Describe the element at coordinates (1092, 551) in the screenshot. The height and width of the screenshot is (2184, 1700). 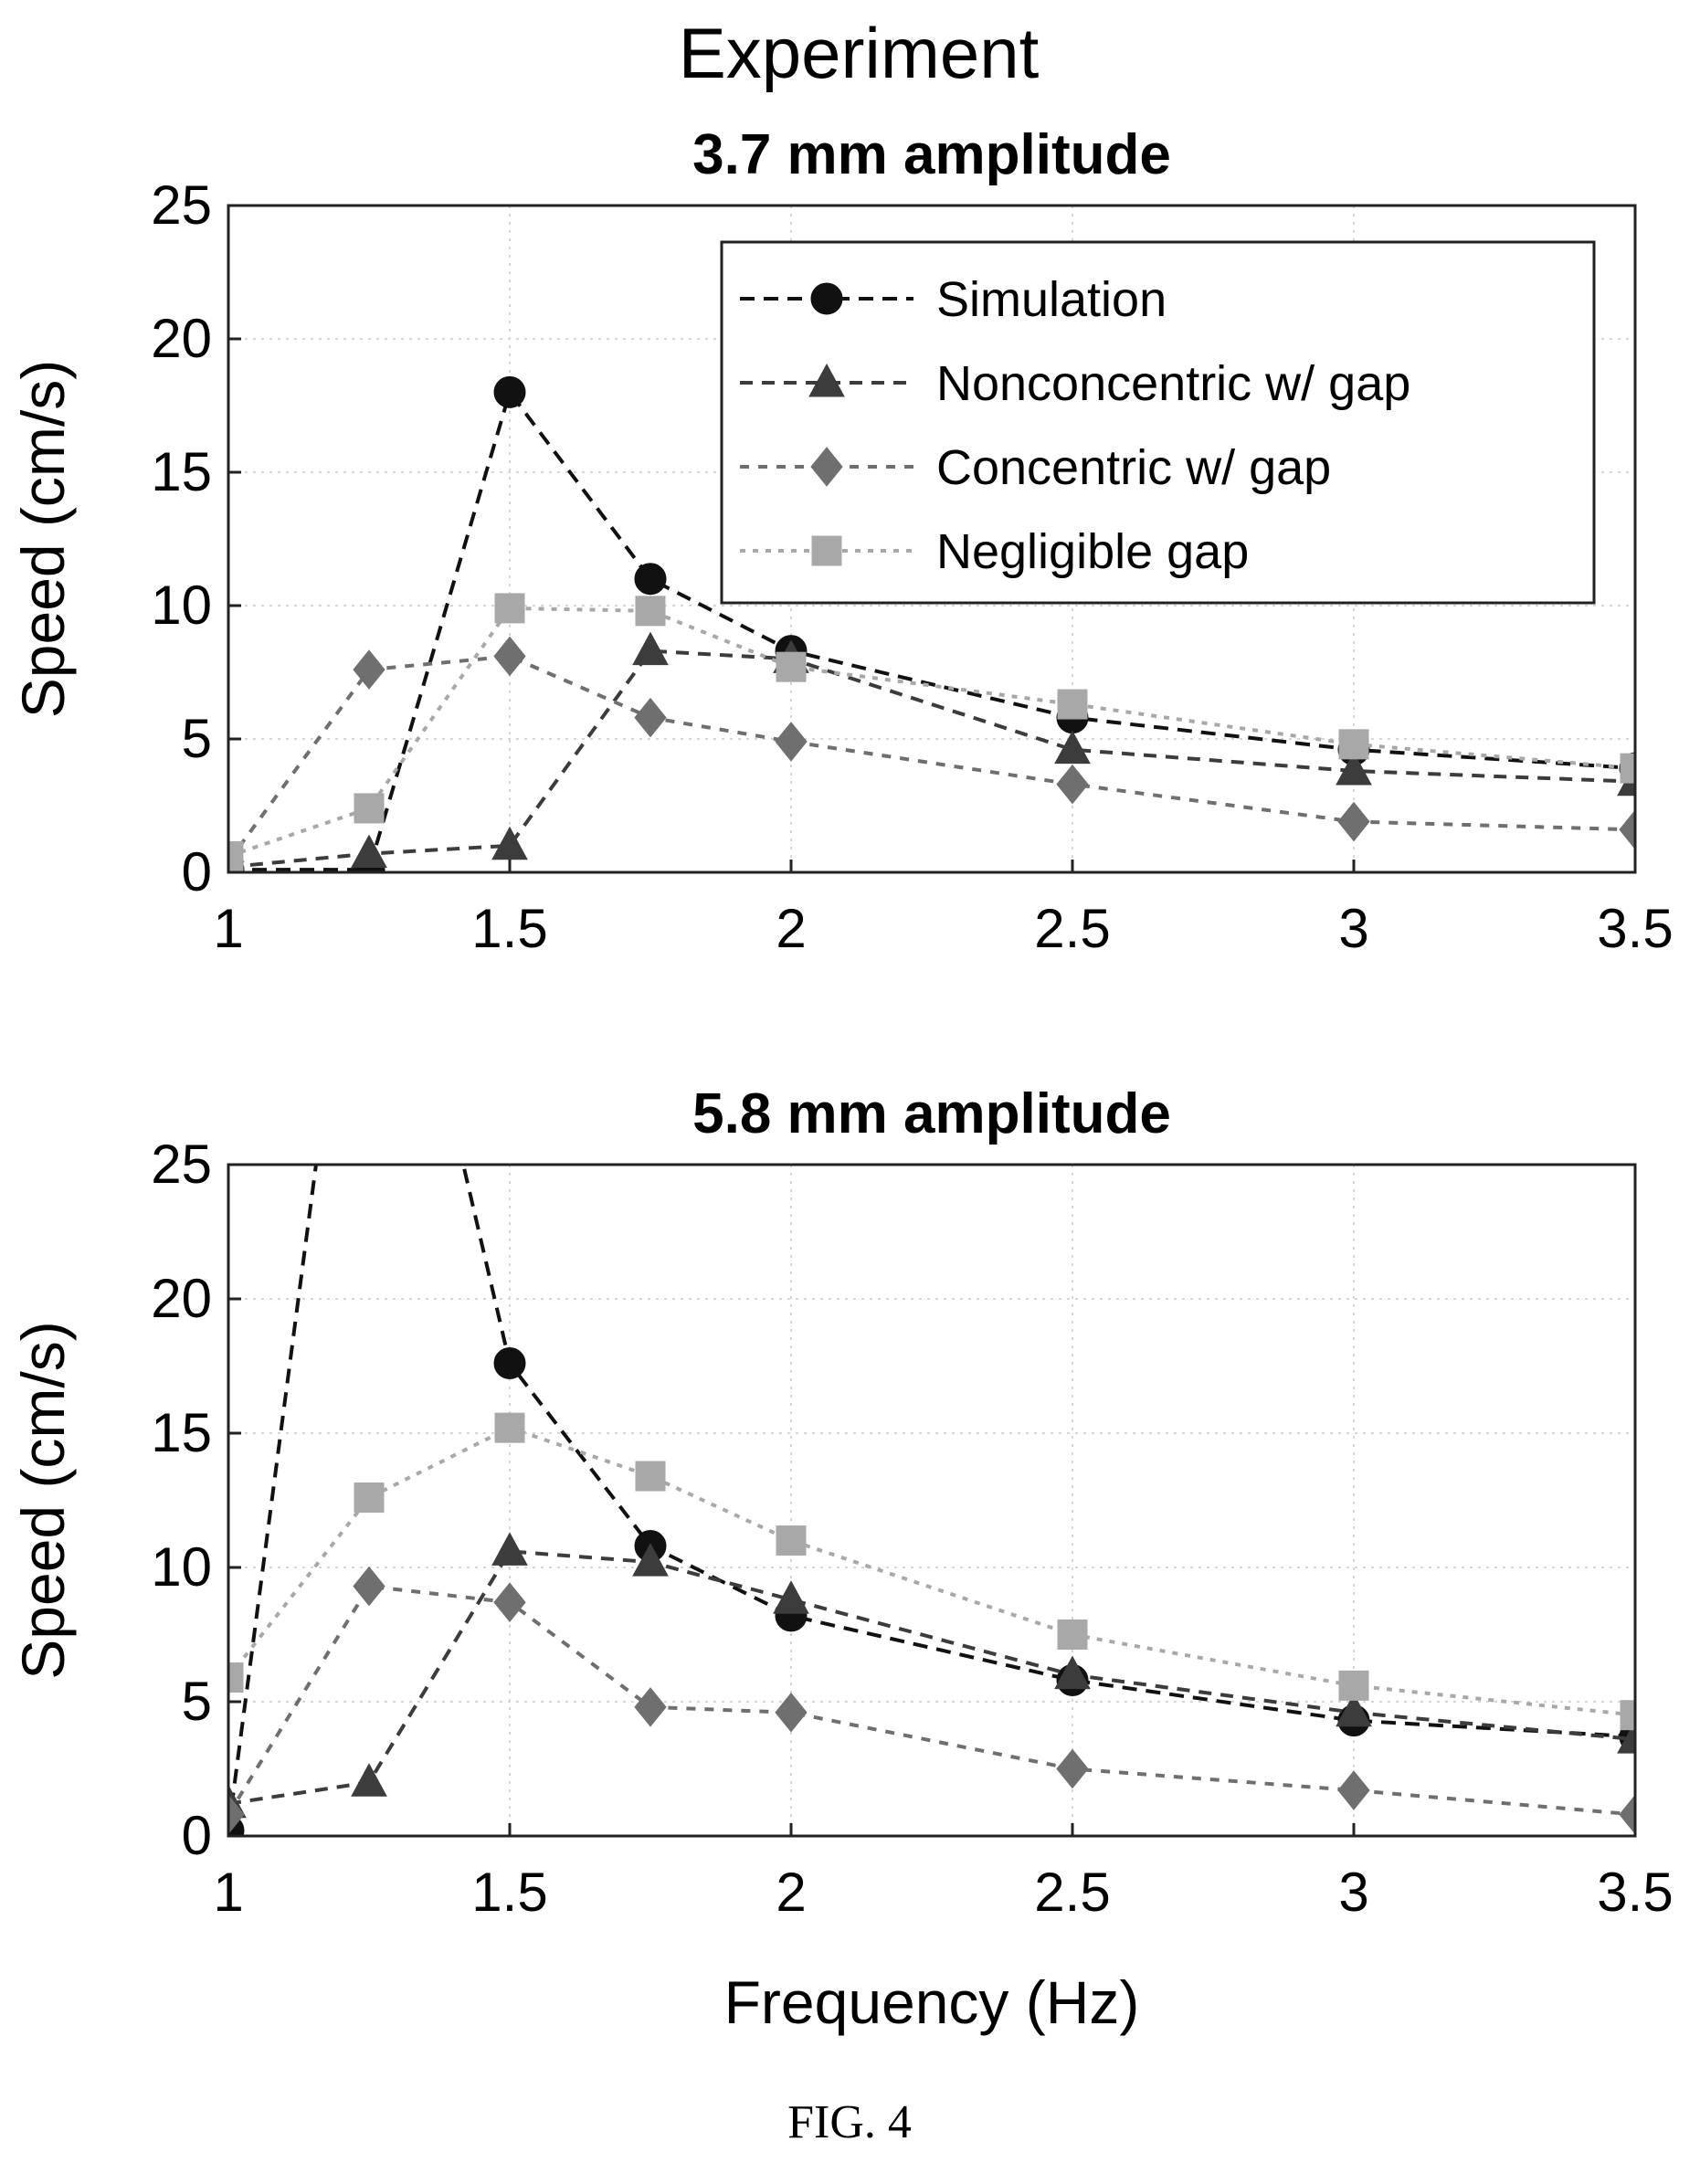
I see `legend-label: Negligible gap` at that location.